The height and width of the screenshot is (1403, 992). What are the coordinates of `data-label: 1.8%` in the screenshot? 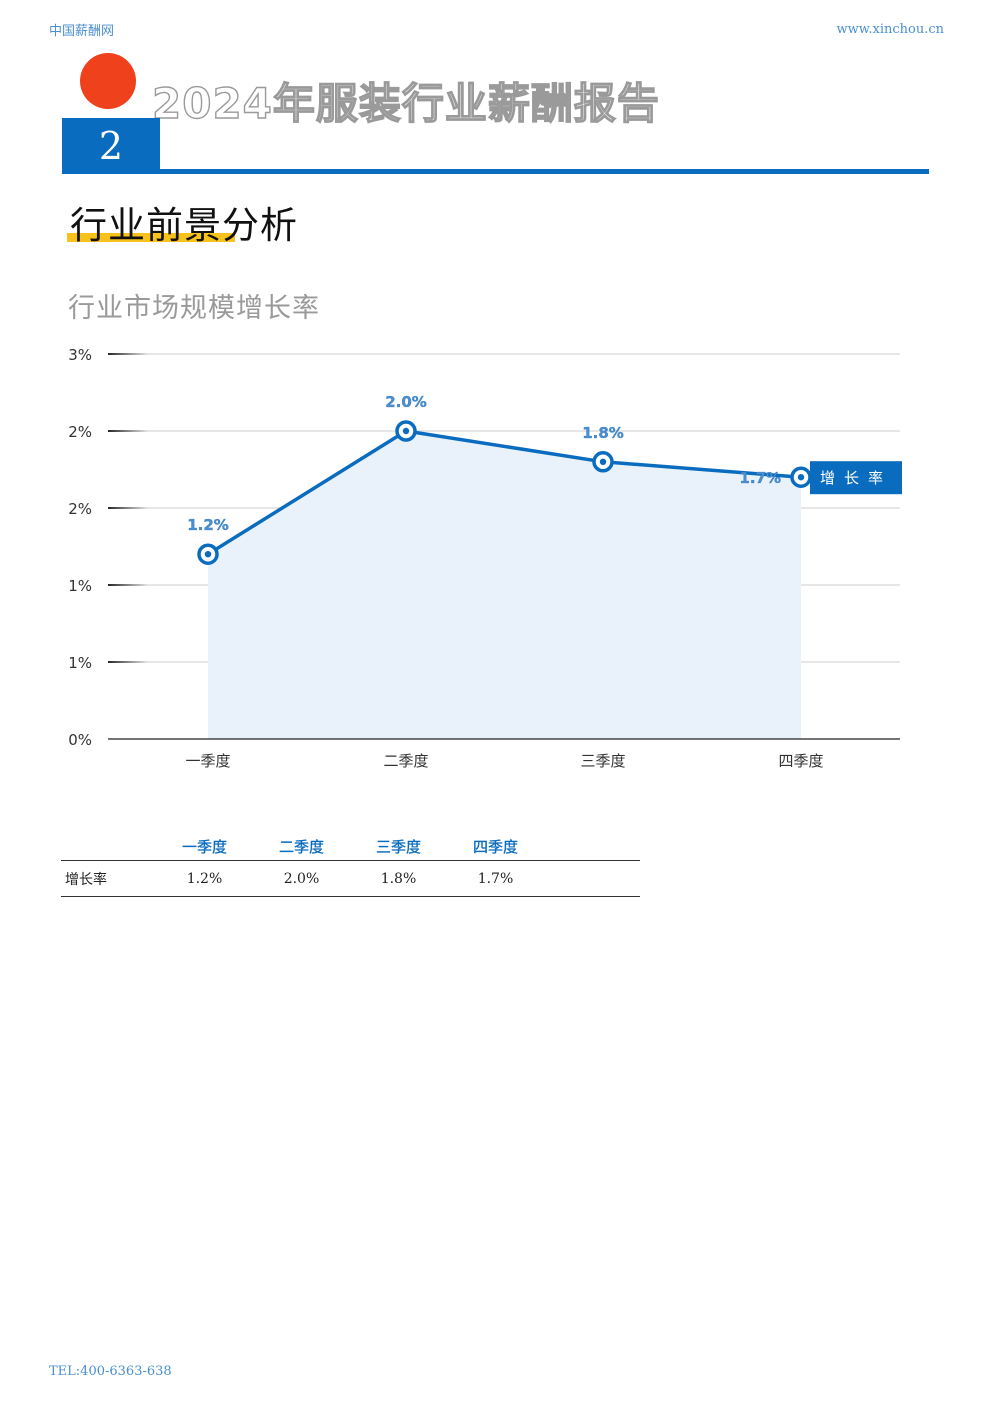 It's located at (603, 433).